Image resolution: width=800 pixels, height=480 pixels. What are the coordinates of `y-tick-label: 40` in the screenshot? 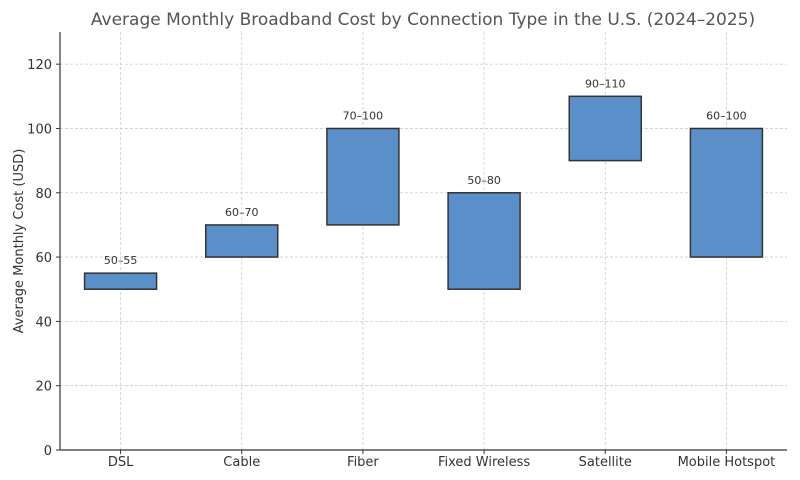 It's located at (43, 322).